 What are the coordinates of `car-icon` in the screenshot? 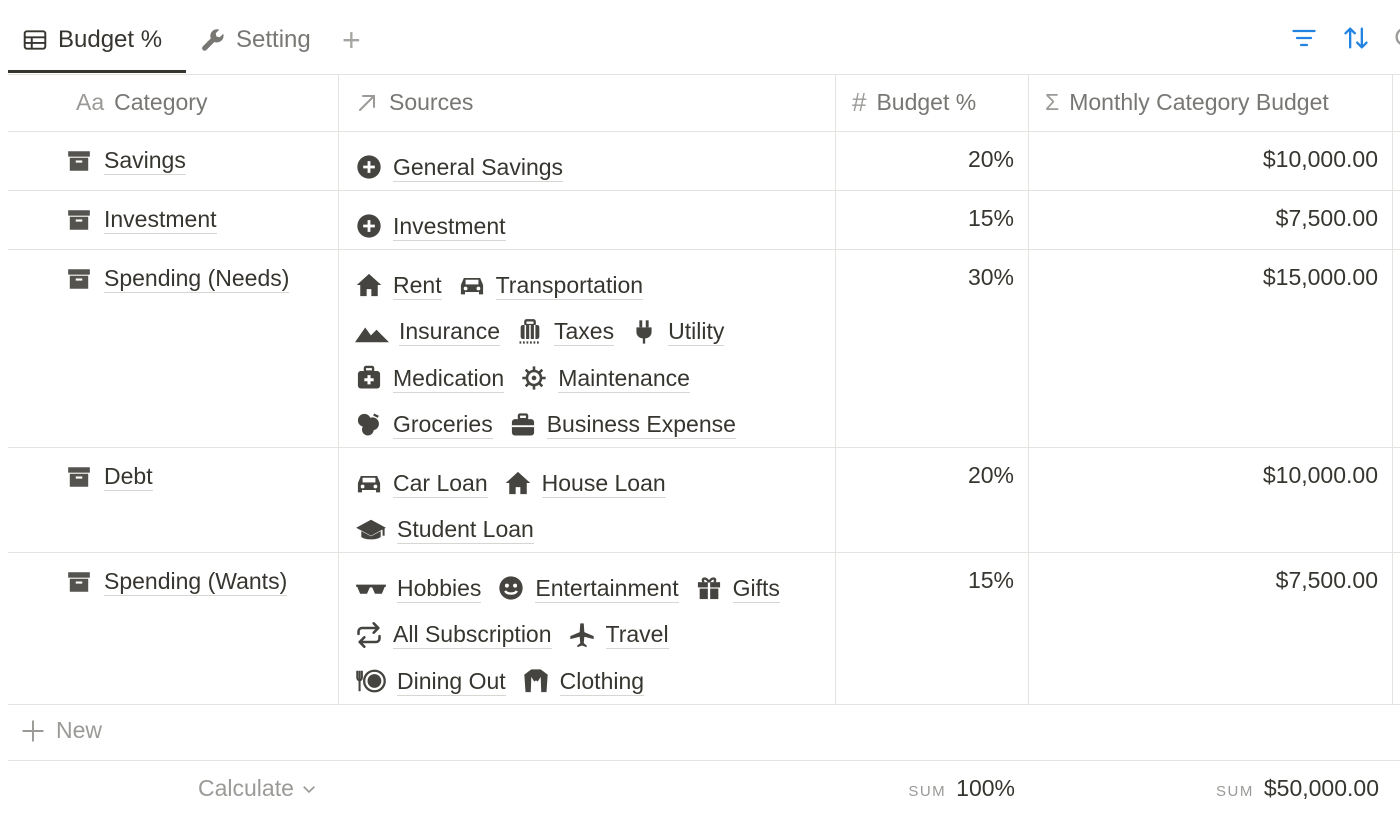 It's located at (369, 483).